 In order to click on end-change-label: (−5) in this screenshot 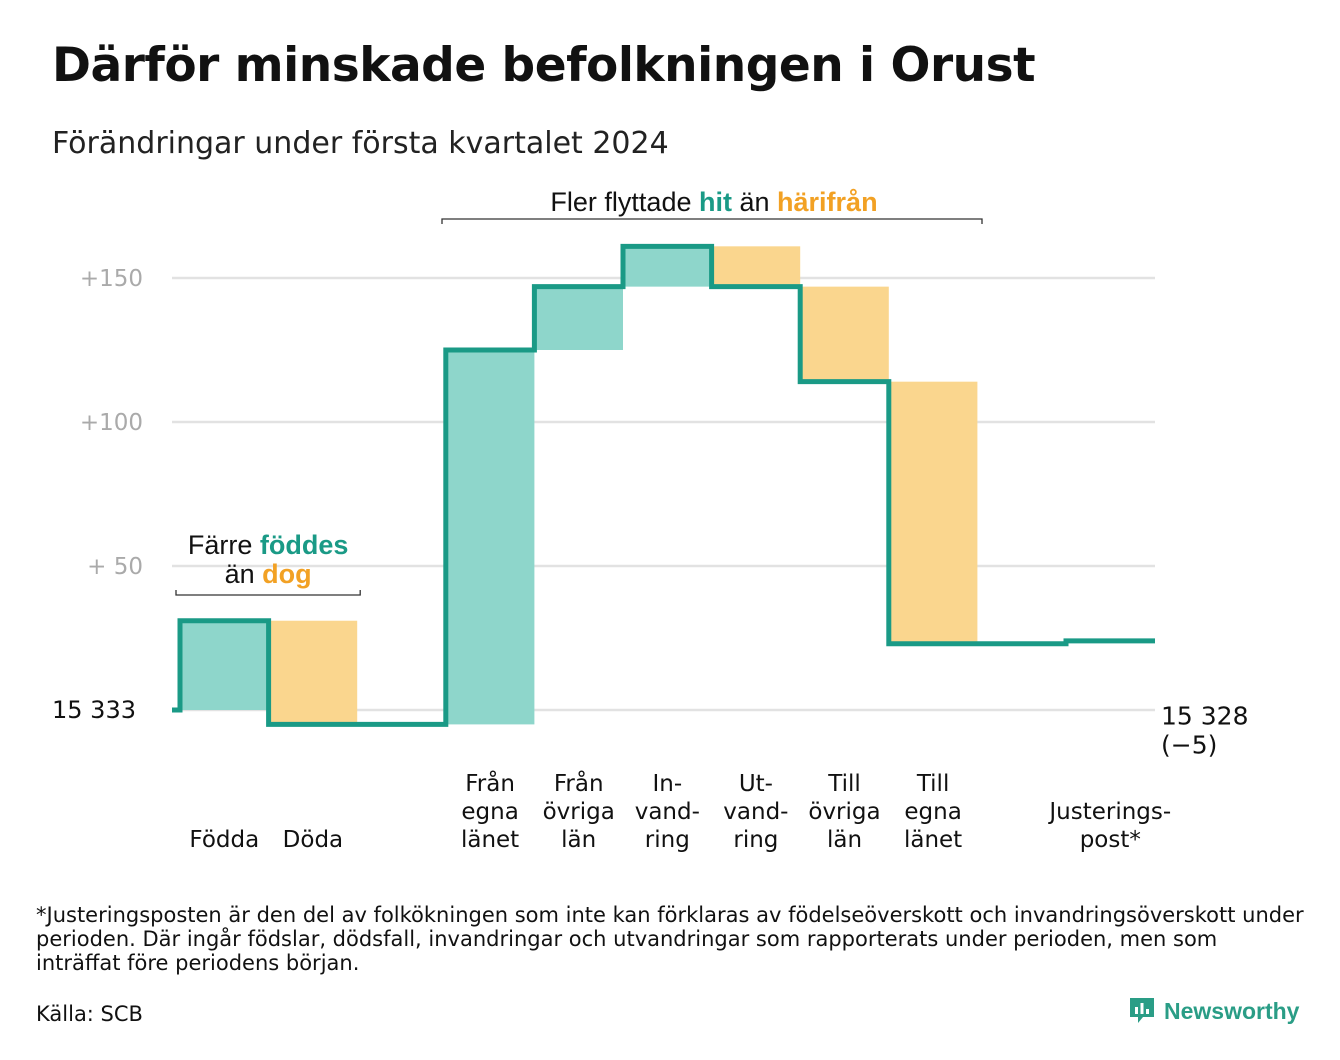, I will do `click(1189, 744)`.